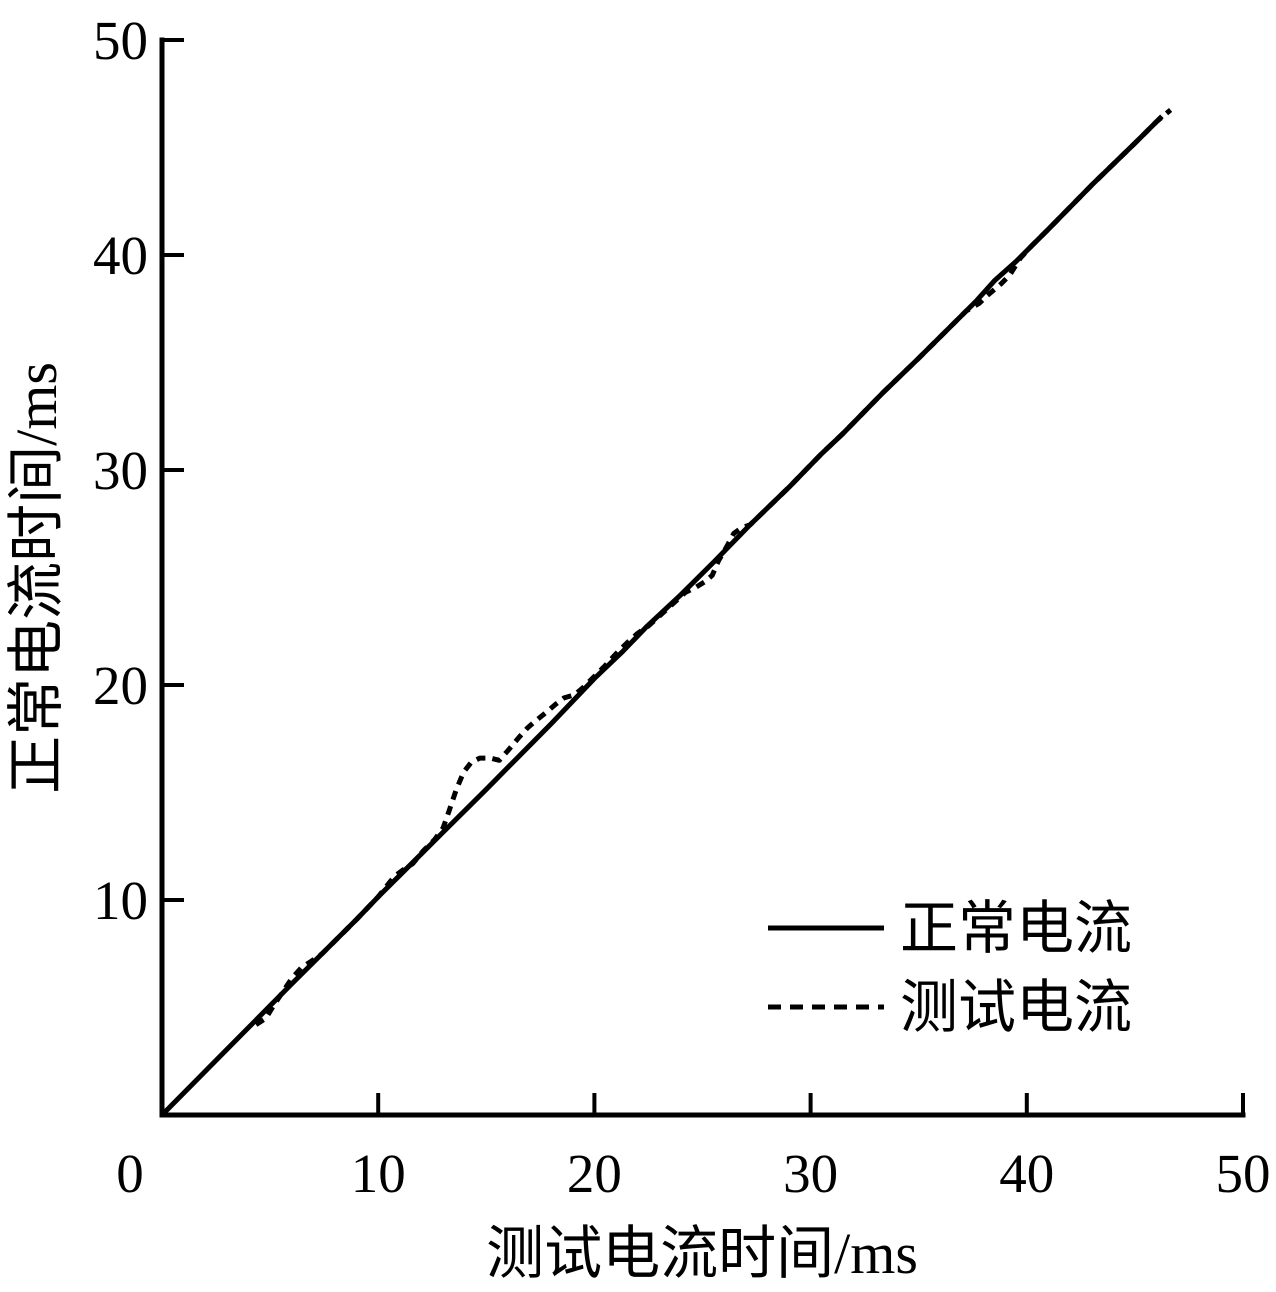  What do you see at coordinates (1243, 1173) in the screenshot?
I see `x-tick-label: 50` at bounding box center [1243, 1173].